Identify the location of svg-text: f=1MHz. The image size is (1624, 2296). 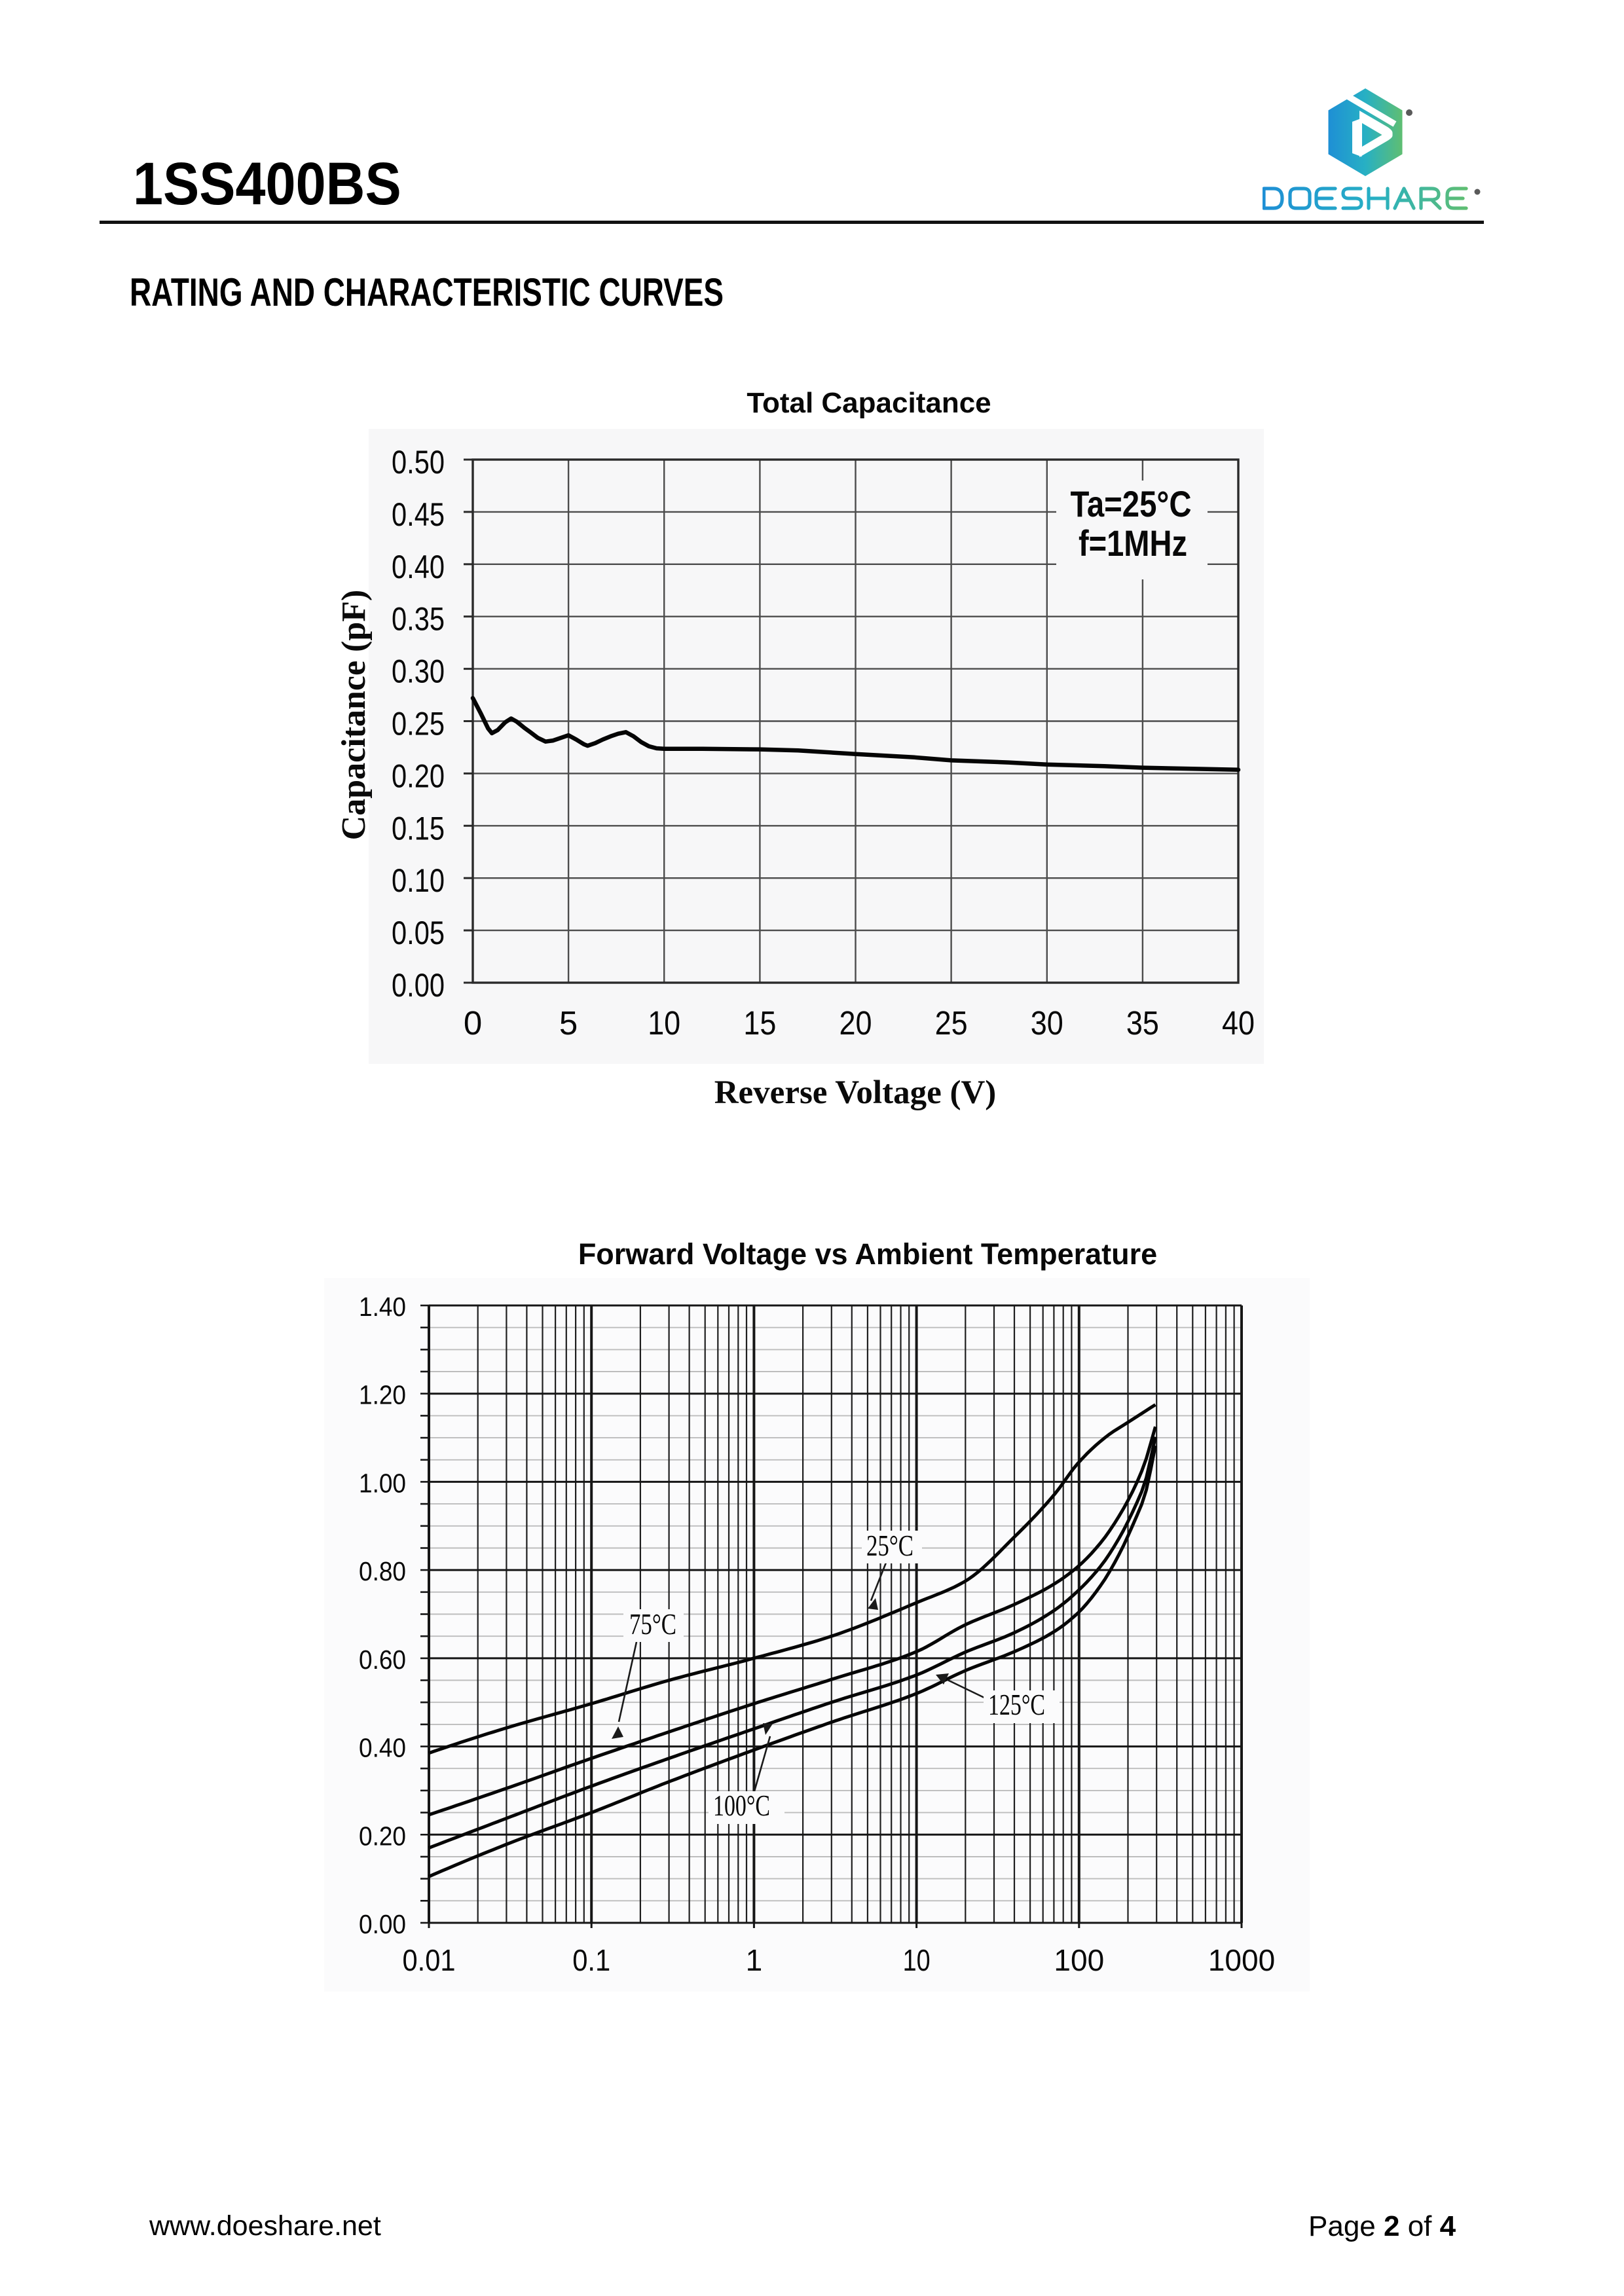
(1133, 543).